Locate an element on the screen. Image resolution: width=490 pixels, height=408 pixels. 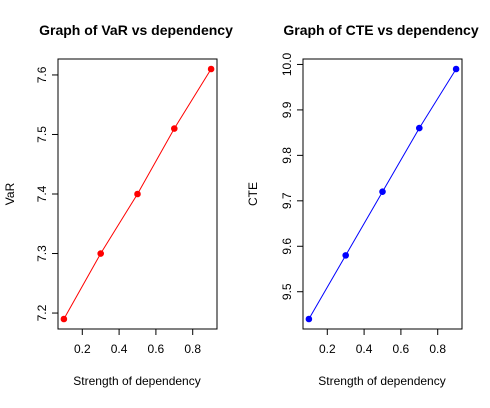
var-x-ticks: 0.2 0.4 0.6 0.8 is located at coordinates (137, 342).